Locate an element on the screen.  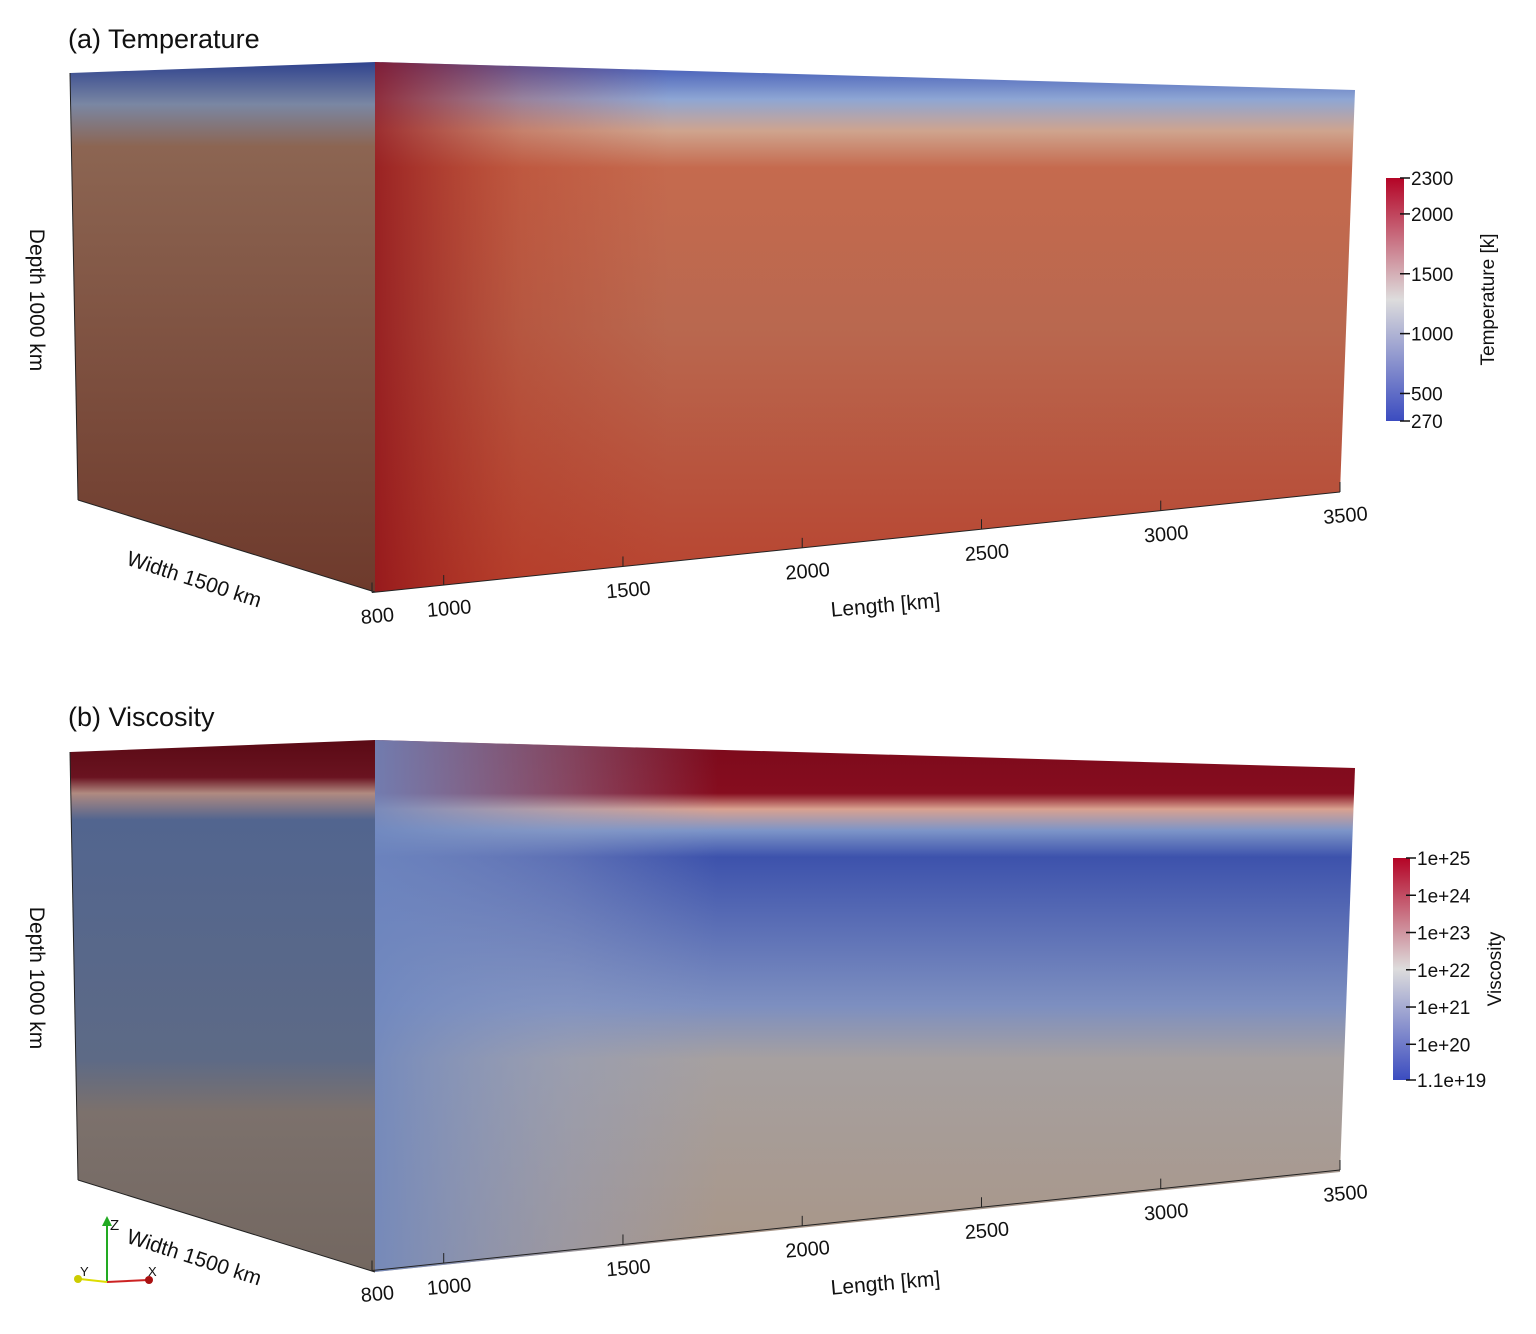
x-arrow is located at coordinates (127, 1281).